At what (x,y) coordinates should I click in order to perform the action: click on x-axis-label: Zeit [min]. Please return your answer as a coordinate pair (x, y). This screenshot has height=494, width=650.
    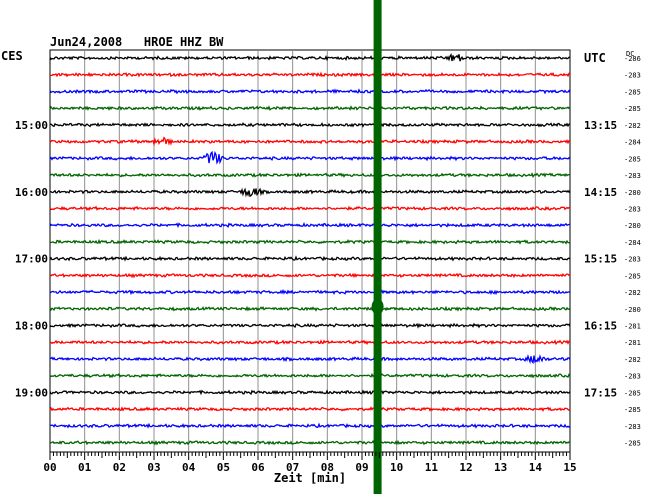
    Looking at the image, I should click on (310, 478).